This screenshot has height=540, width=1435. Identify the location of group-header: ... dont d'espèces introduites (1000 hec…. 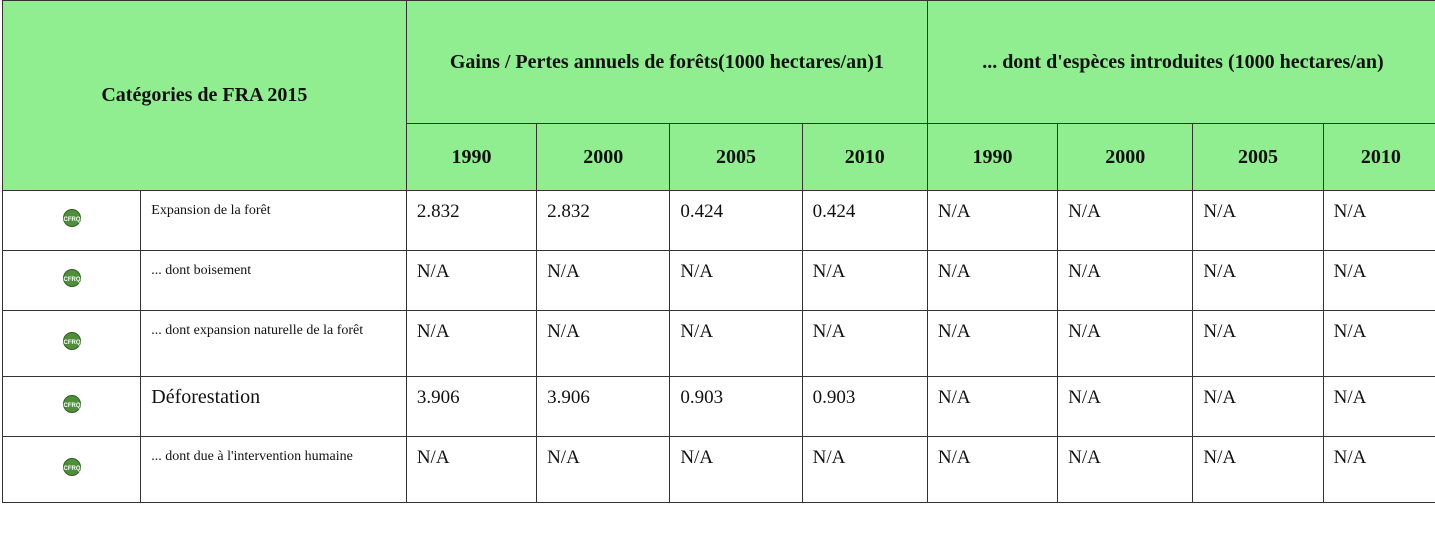
(1180, 62).